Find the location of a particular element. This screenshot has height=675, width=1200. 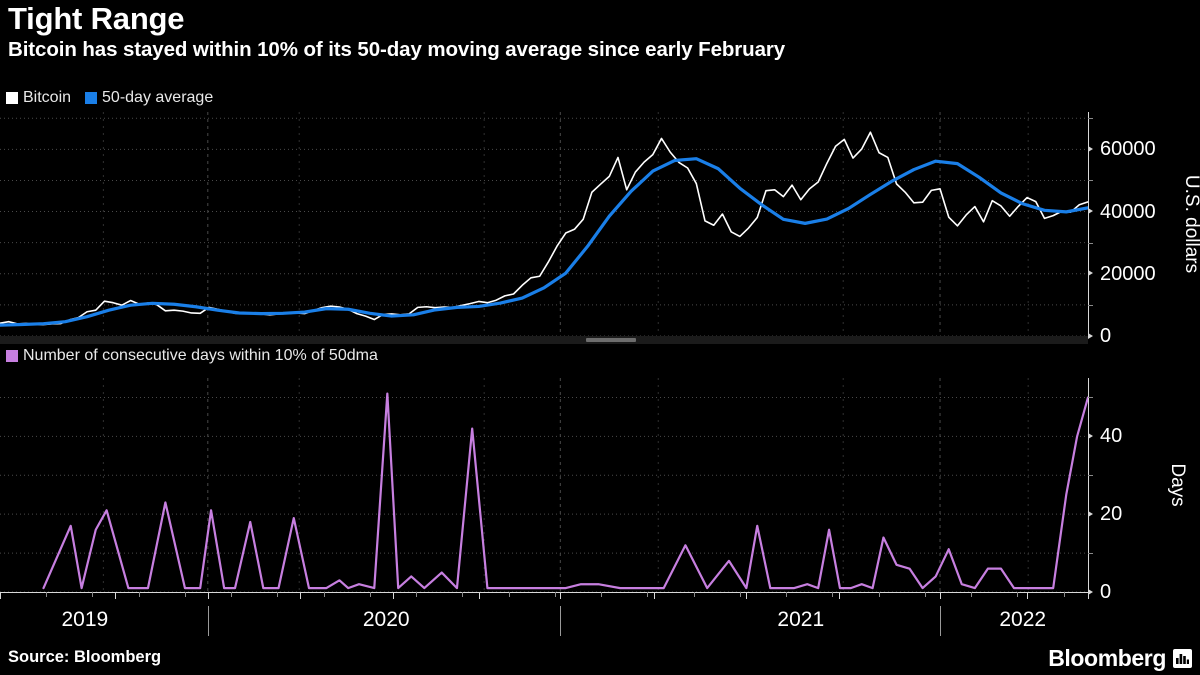

y-axis-us-dollars: 0 20000 40000 60000 U.S. dollars is located at coordinates (1144, 229).